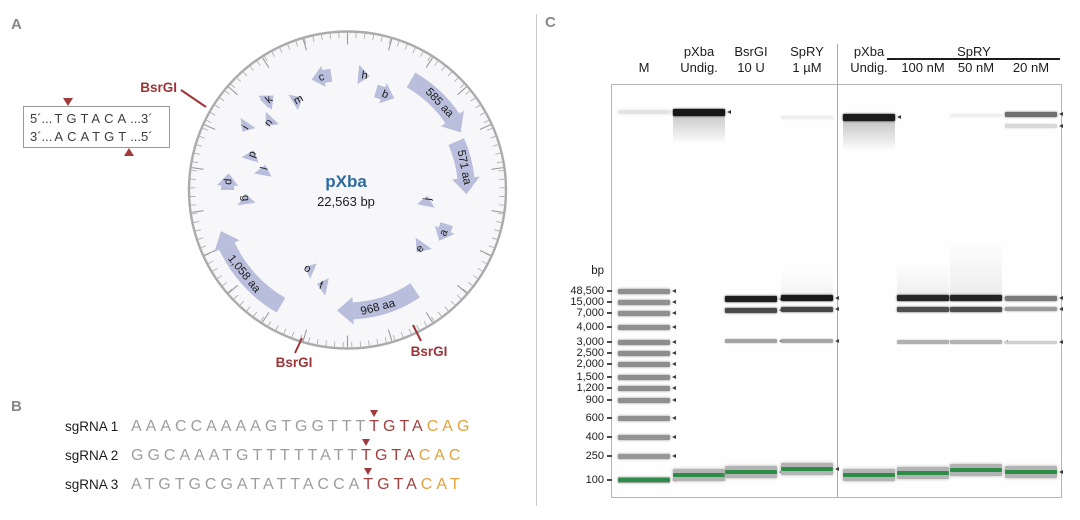 This screenshot has width=1080, height=520. Describe the element at coordinates (246, 455) in the screenshot. I see `sgrna-protospacer: GGCAAATGTTTTTATT` at that location.